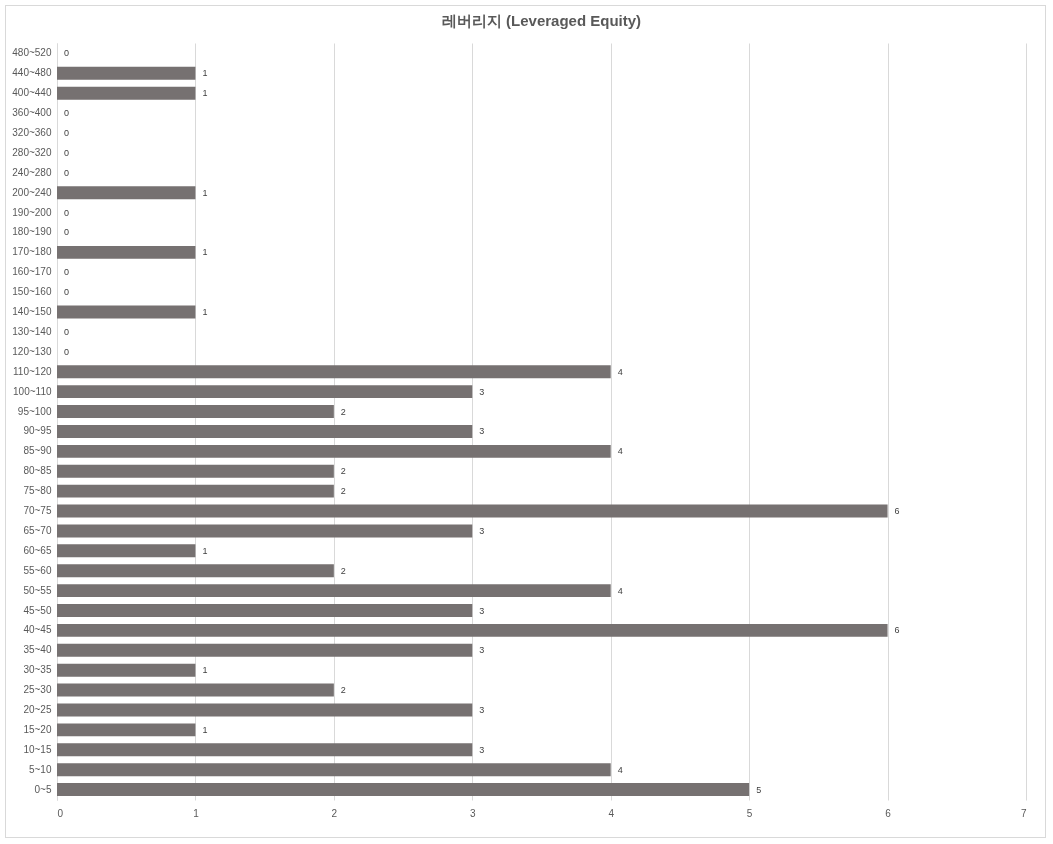 This screenshot has width=1053, height=844. What do you see at coordinates (37, 570) in the screenshot?
I see `y-tick-label: 55~60` at bounding box center [37, 570].